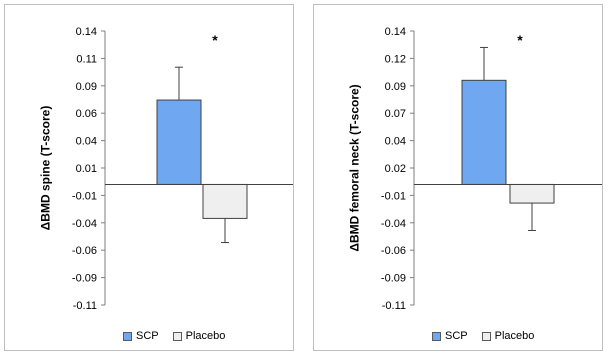 This screenshot has width=611, height=355. Describe the element at coordinates (86, 114) in the screenshot. I see `y-tick-label: 0.06` at that location.